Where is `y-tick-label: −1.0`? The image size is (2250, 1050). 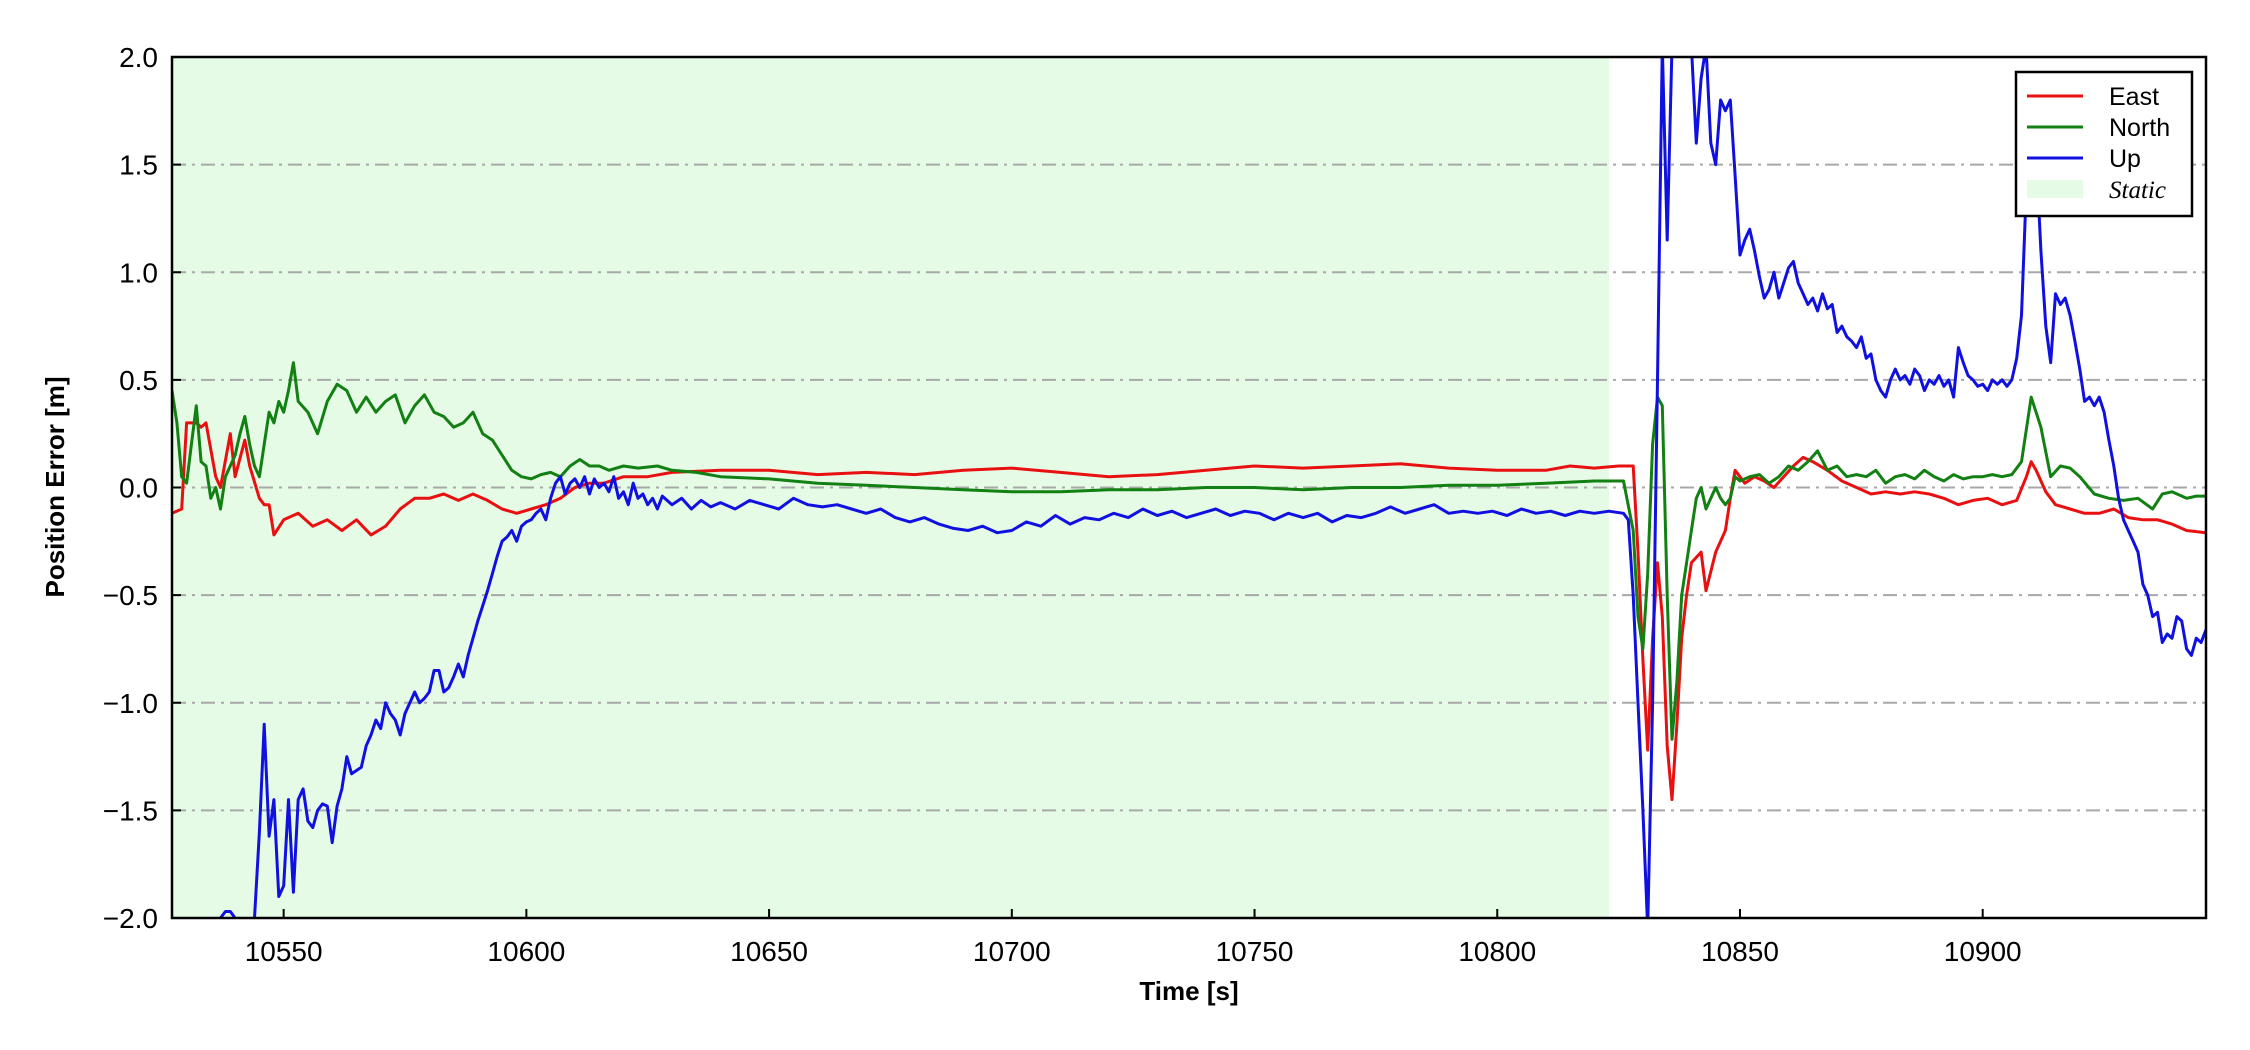 y-tick-label: −1.0 is located at coordinates (130, 703).